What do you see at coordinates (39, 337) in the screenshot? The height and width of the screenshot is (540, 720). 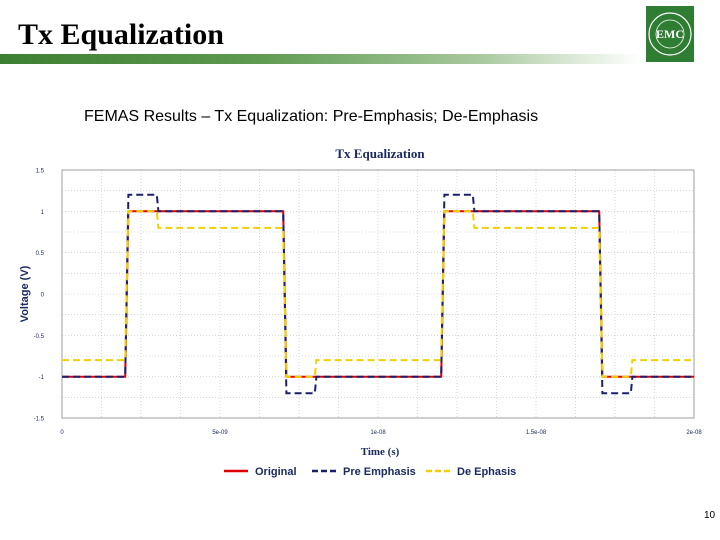 I see `y-tick-label: -0.5` at bounding box center [39, 337].